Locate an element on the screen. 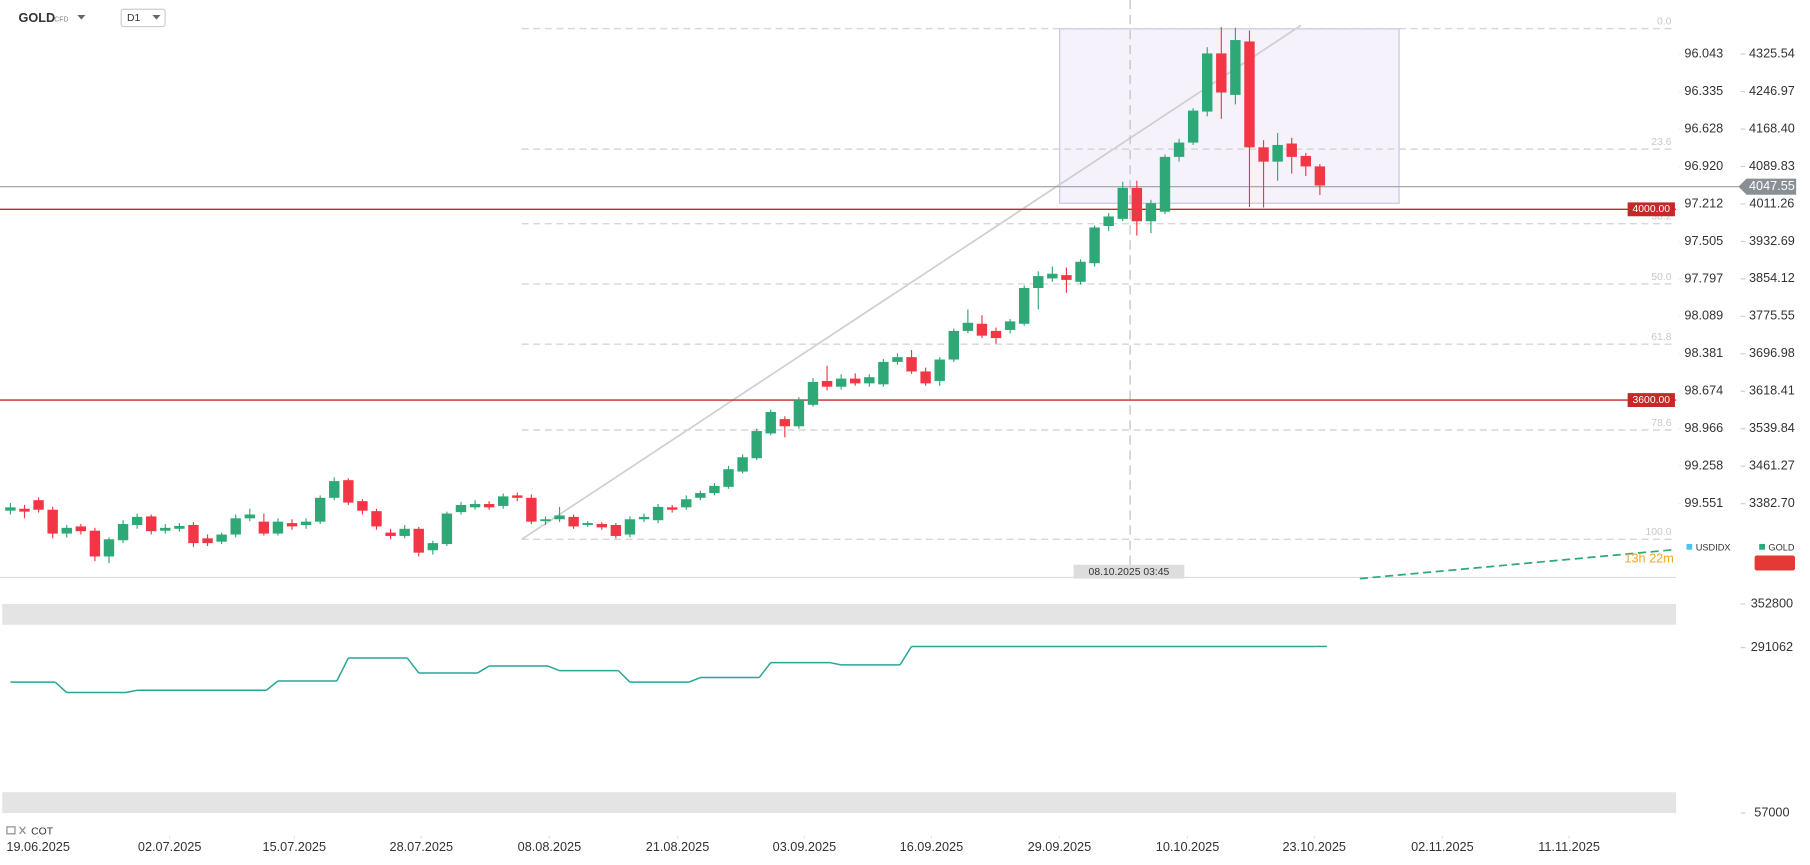 The width and height of the screenshot is (1810, 865). price-line-label-box is located at coordinates (1651, 400).